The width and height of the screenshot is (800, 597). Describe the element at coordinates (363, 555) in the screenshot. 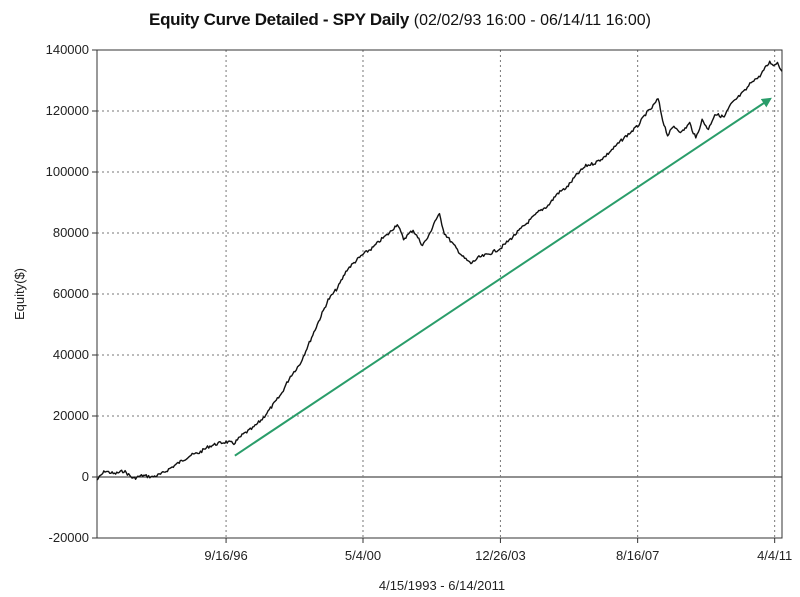

I see `x-tick-label: 5/4/00` at that location.